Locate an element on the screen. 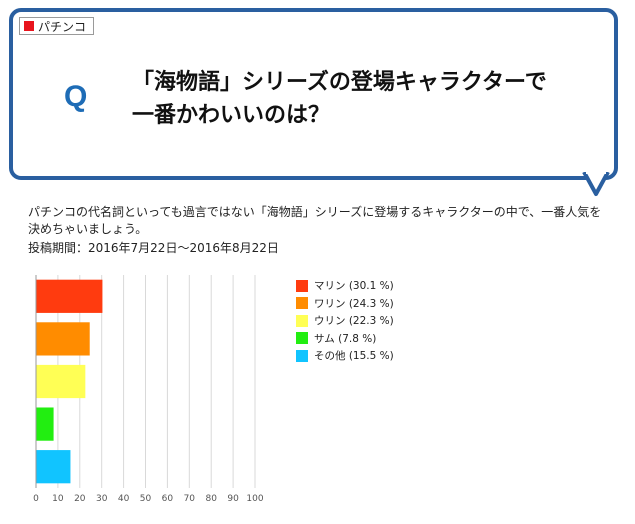  x-tick-label: 70 is located at coordinates (190, 499).